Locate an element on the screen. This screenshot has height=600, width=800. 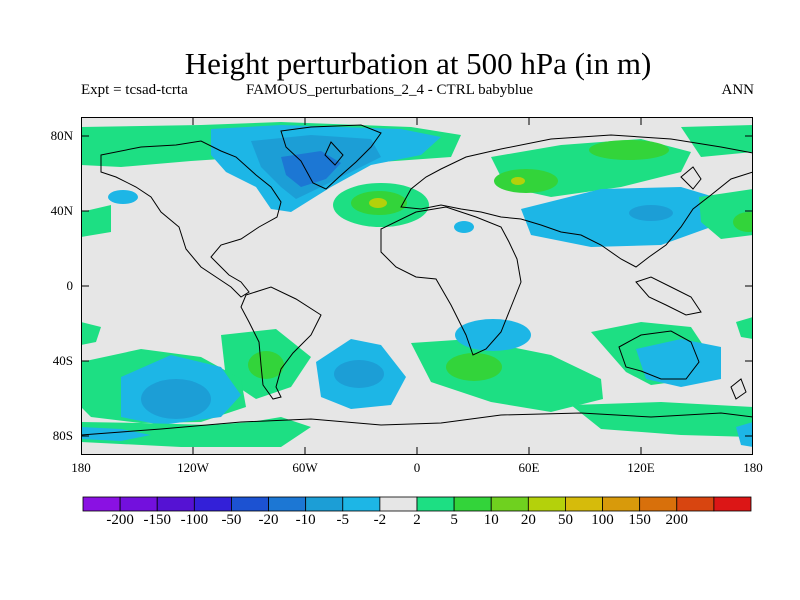
greenland-outline is located at coordinates (331, 157).